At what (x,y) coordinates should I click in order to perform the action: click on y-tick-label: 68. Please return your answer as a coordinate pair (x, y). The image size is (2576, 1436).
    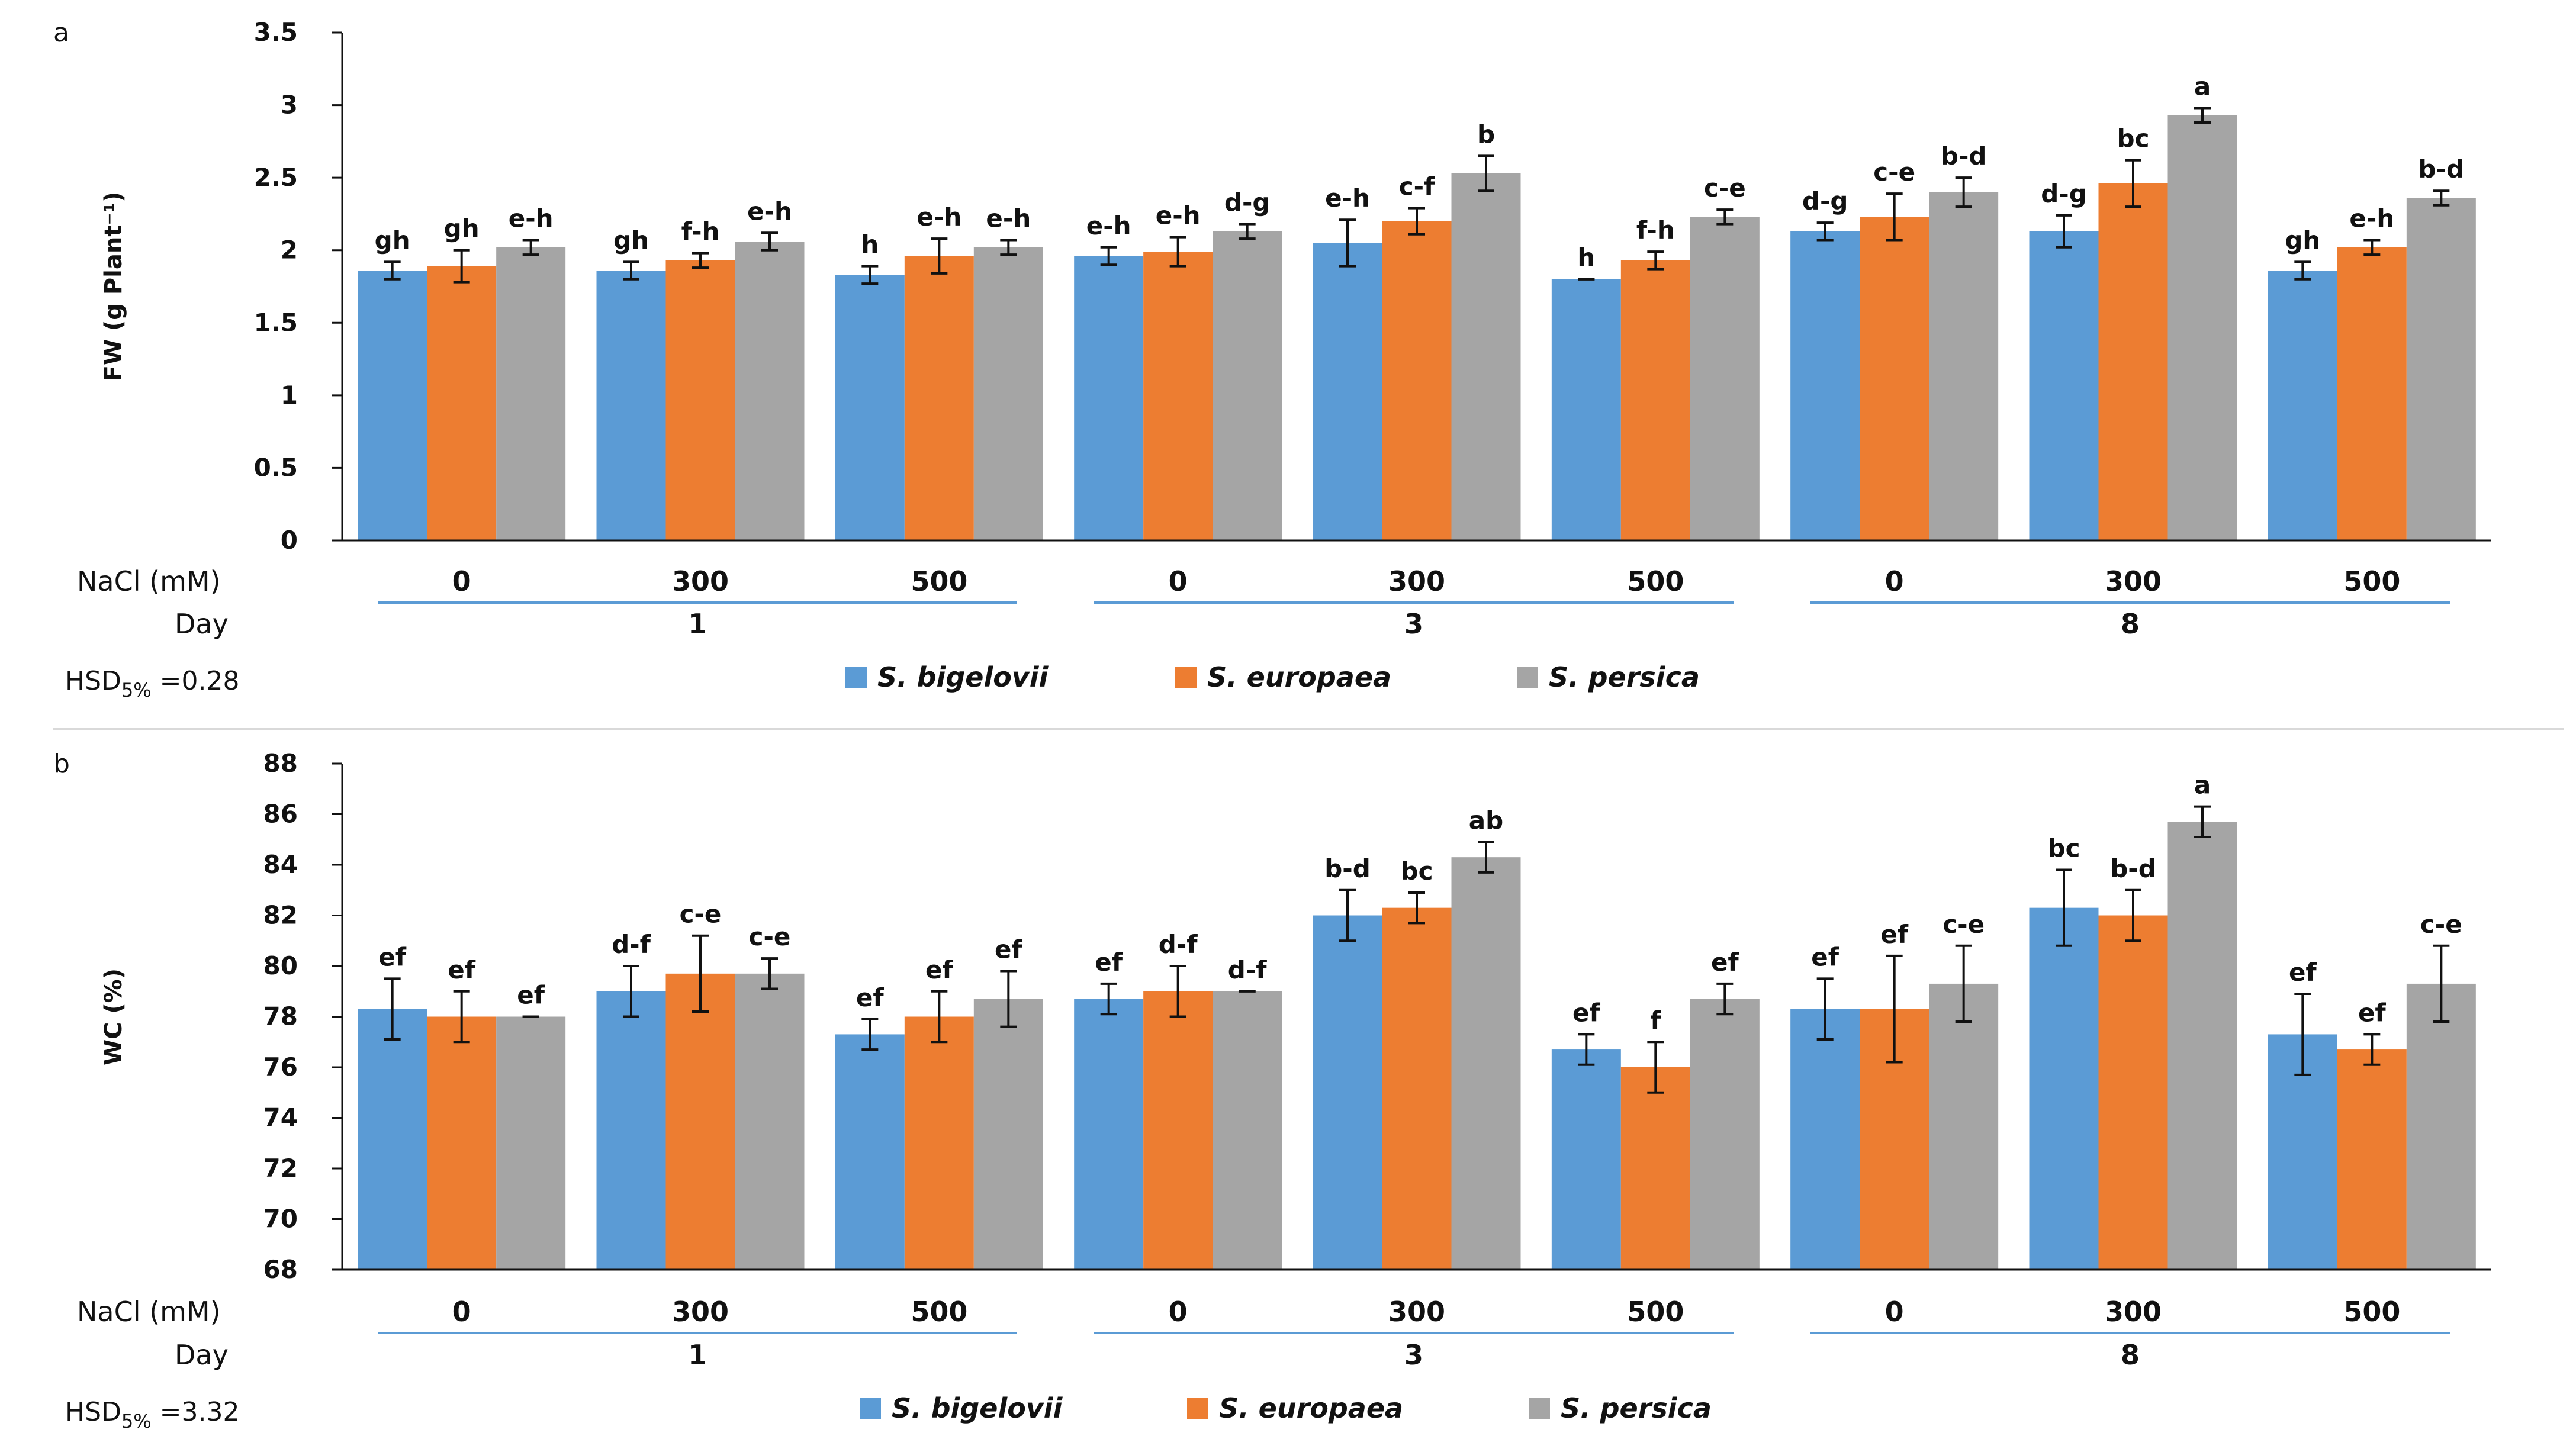
    Looking at the image, I should click on (280, 1269).